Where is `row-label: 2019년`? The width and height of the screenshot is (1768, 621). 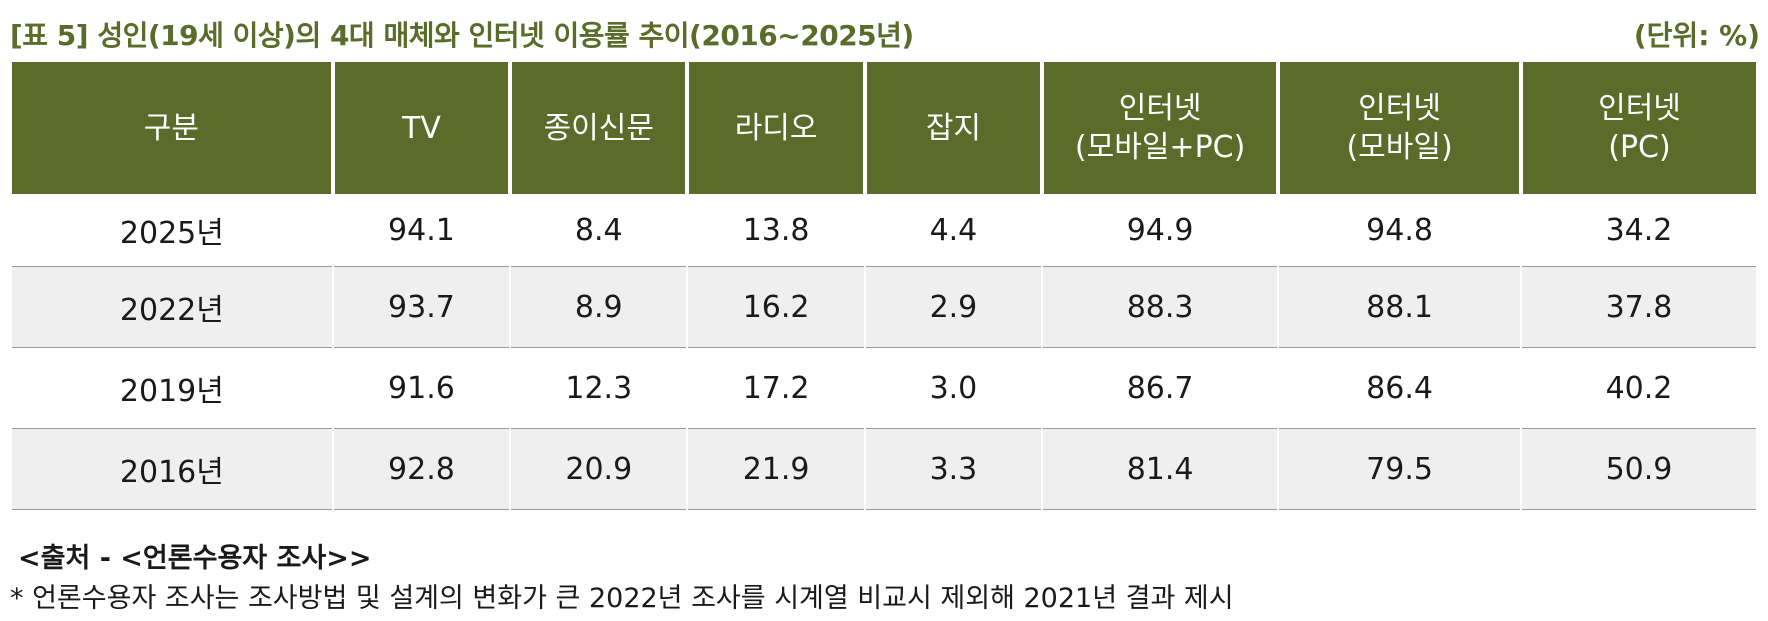
row-label: 2019년 is located at coordinates (172, 388).